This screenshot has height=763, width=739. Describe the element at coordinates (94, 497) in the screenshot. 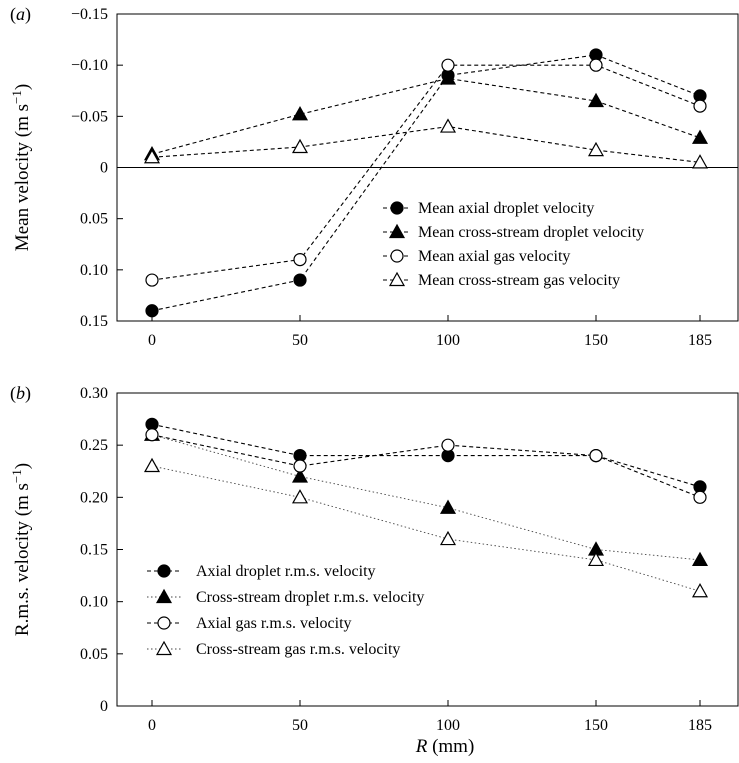

I see `y-tick-label: 0.20` at that location.